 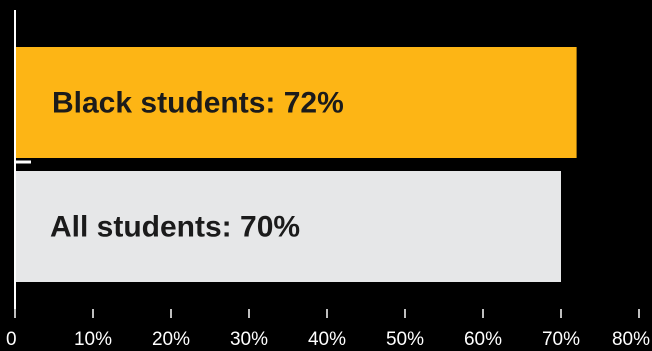 What do you see at coordinates (405, 339) in the screenshot?
I see `x-tick-label: 50%` at bounding box center [405, 339].